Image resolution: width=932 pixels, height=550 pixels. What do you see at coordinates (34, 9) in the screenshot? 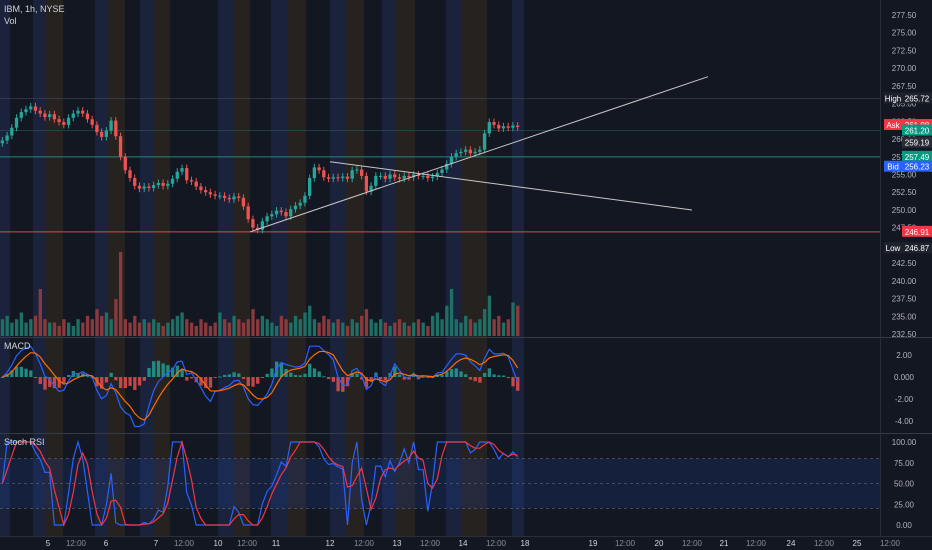
I see `symbol-title: IBM, 1h, NYSE` at bounding box center [34, 9].